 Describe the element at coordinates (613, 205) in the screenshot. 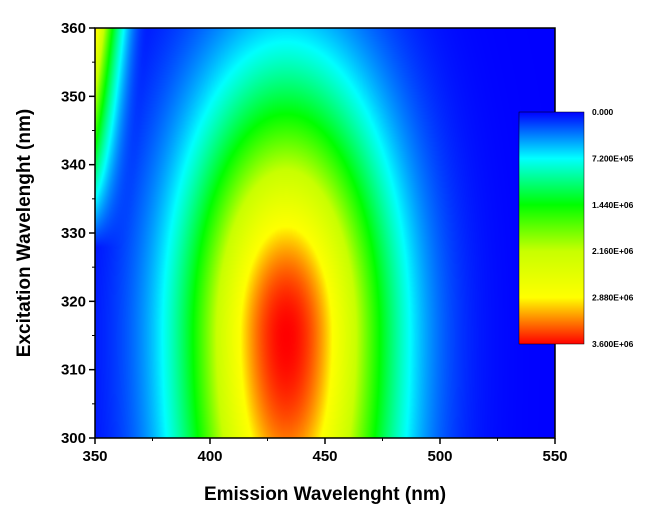

I see `legend-label: 1.440E+06` at that location.